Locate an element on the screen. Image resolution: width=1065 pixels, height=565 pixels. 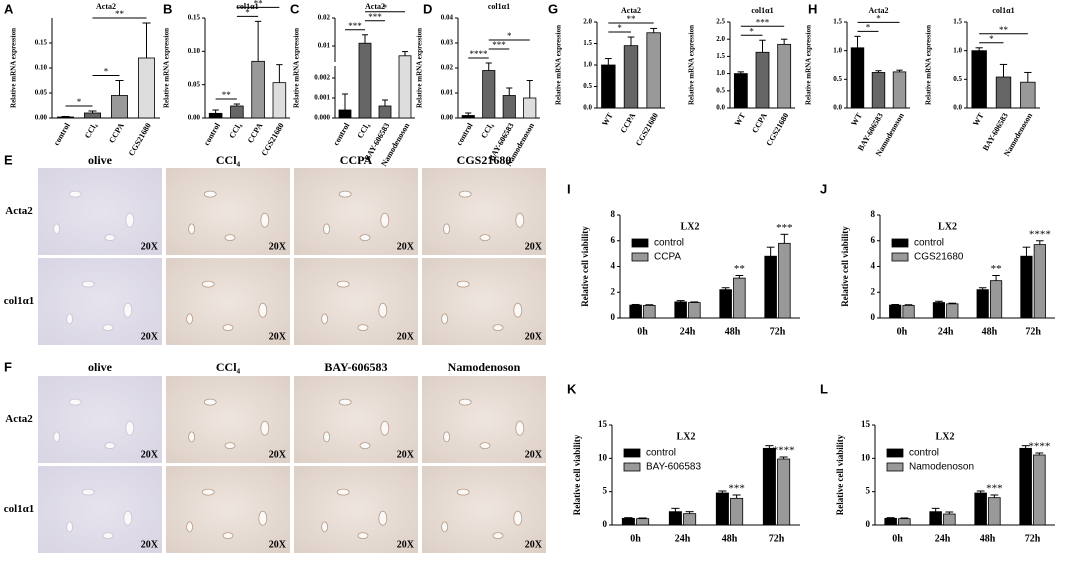
chart-title: col1α1 is located at coordinates (247, 6).